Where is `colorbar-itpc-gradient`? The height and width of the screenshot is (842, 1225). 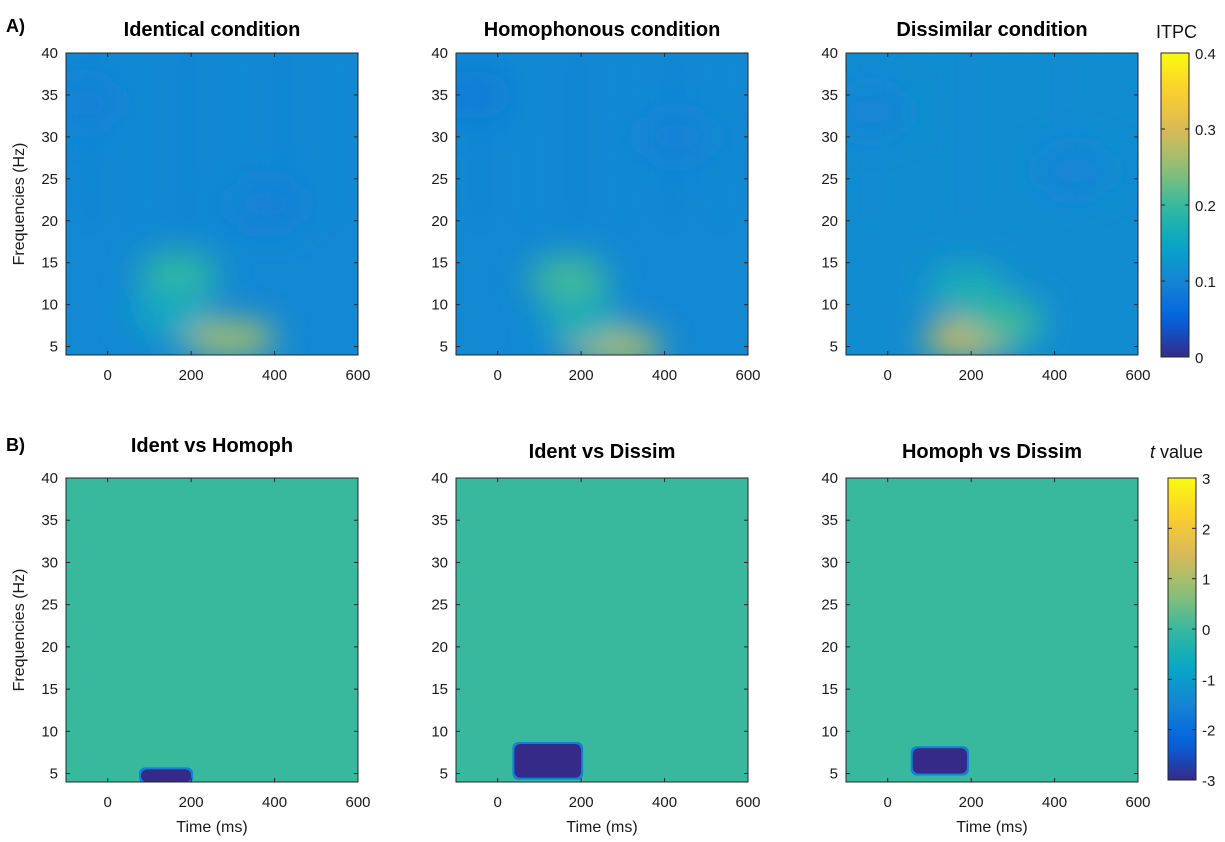
colorbar-itpc-gradient is located at coordinates (1175, 205).